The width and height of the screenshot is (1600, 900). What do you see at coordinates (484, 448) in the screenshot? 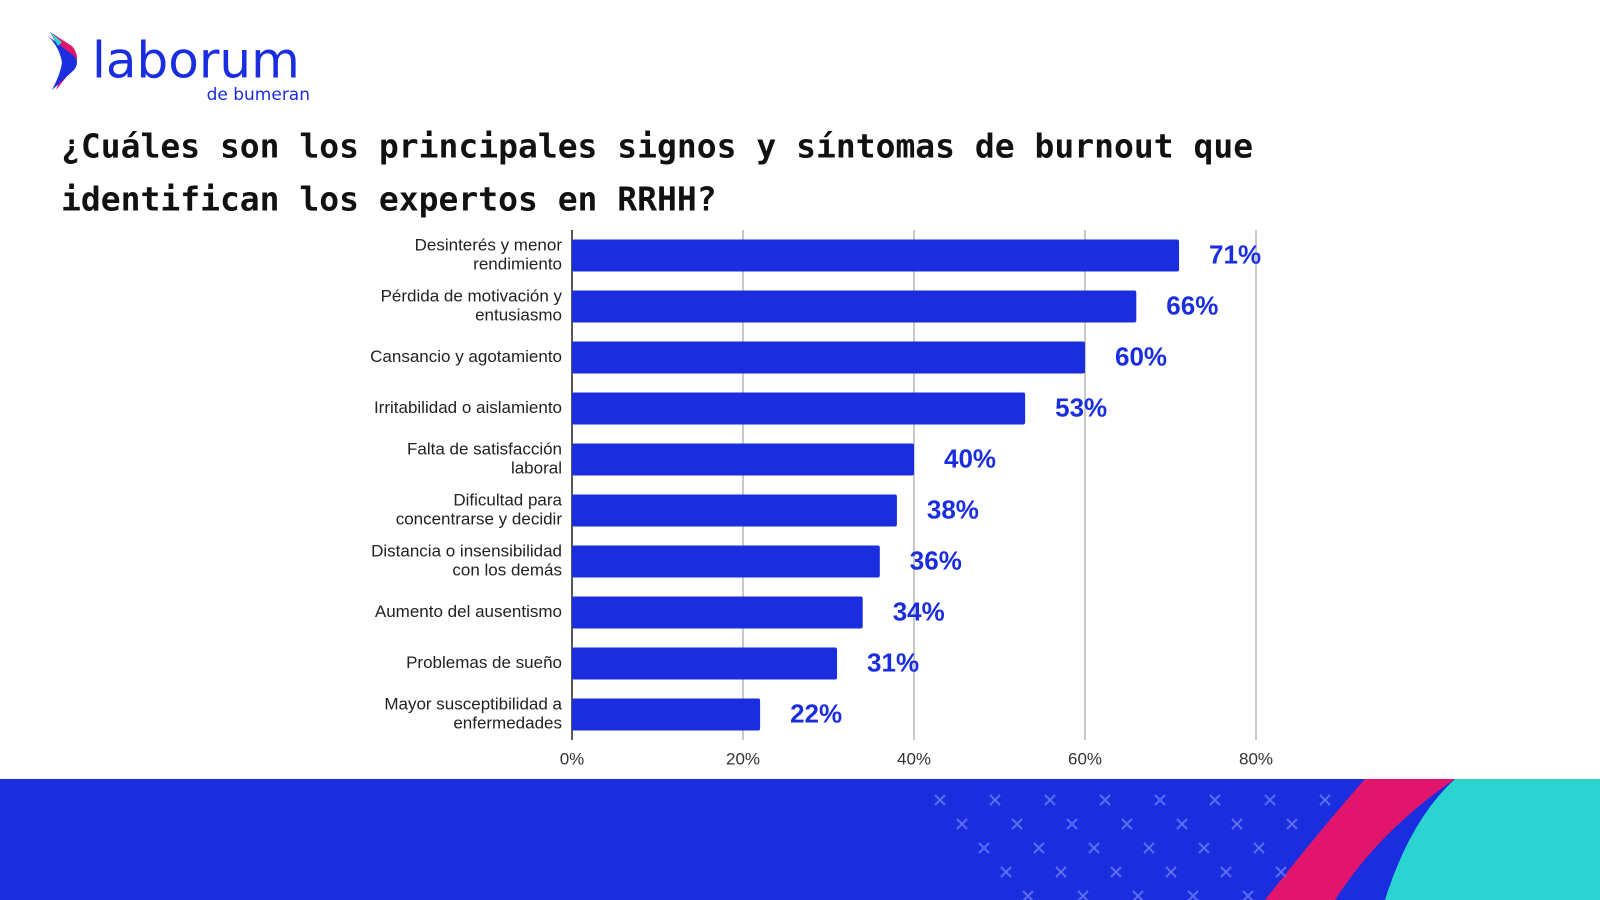
I see `category-label: Falta de satisfacción` at bounding box center [484, 448].